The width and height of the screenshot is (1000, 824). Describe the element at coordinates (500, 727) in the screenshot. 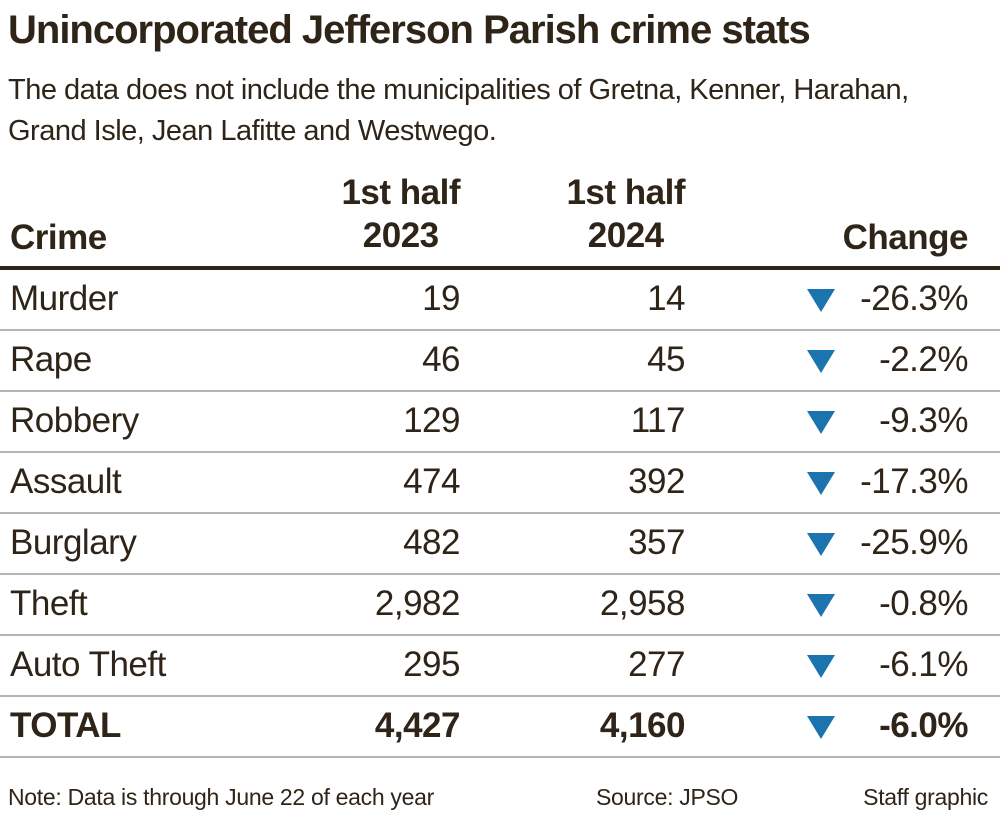

I see `table-row-total: TOTAL 4,427 4,160 -6.0%` at that location.